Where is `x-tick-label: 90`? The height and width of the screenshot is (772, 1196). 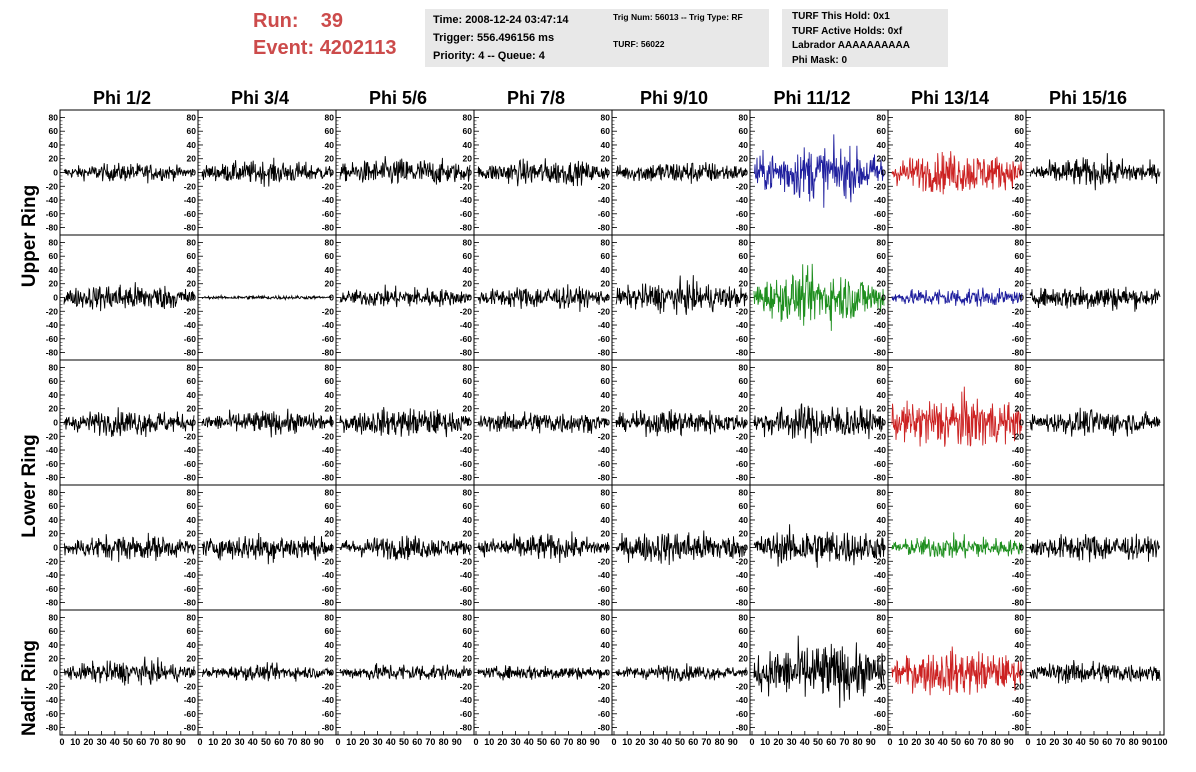
x-tick-label: 90 is located at coordinates (871, 742).